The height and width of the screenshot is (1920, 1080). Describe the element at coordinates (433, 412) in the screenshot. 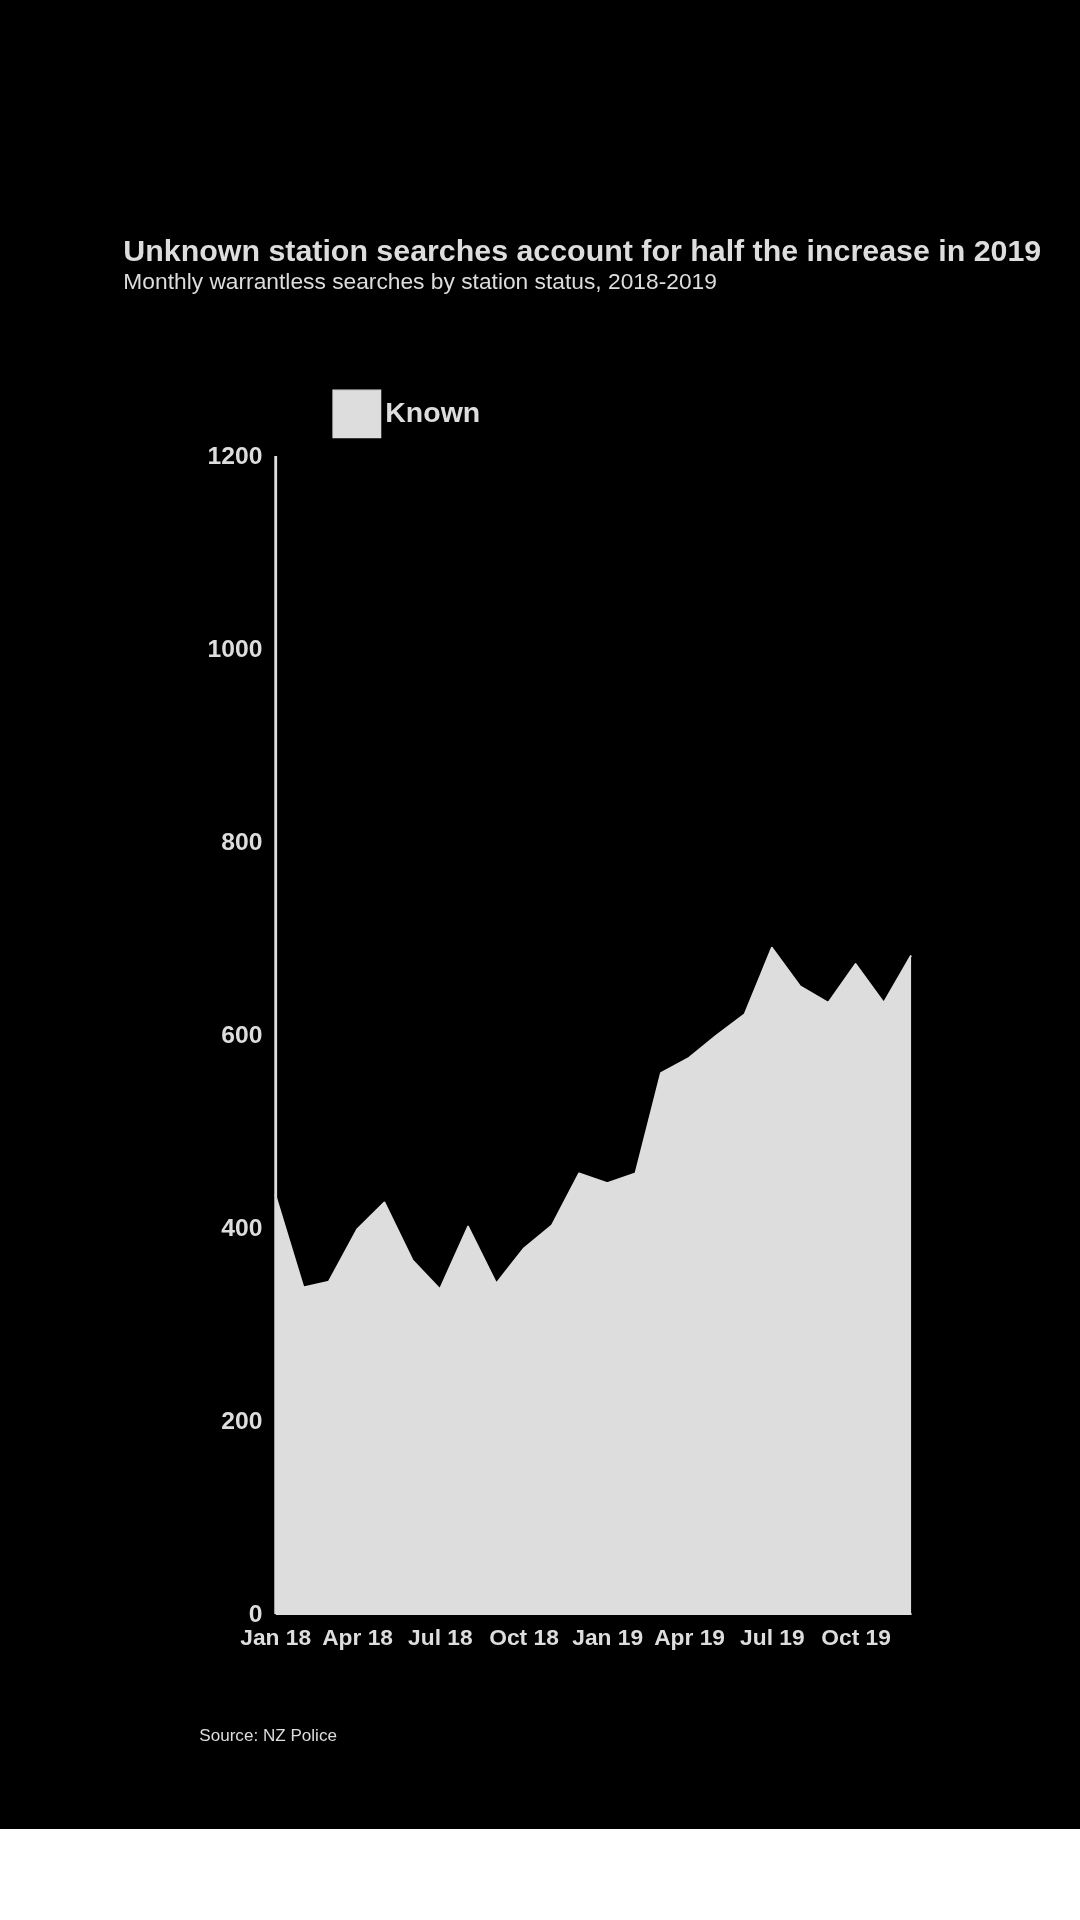

I see `legend-label: Known` at that location.